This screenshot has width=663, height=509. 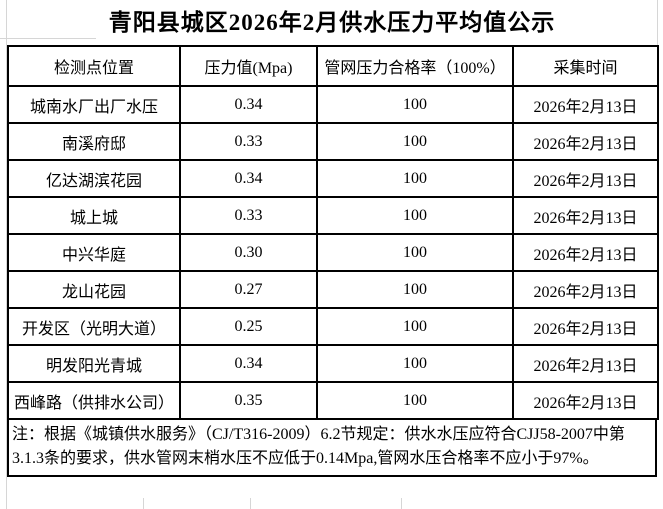 I want to click on cell-location: 龙山花园, so click(x=94, y=289).